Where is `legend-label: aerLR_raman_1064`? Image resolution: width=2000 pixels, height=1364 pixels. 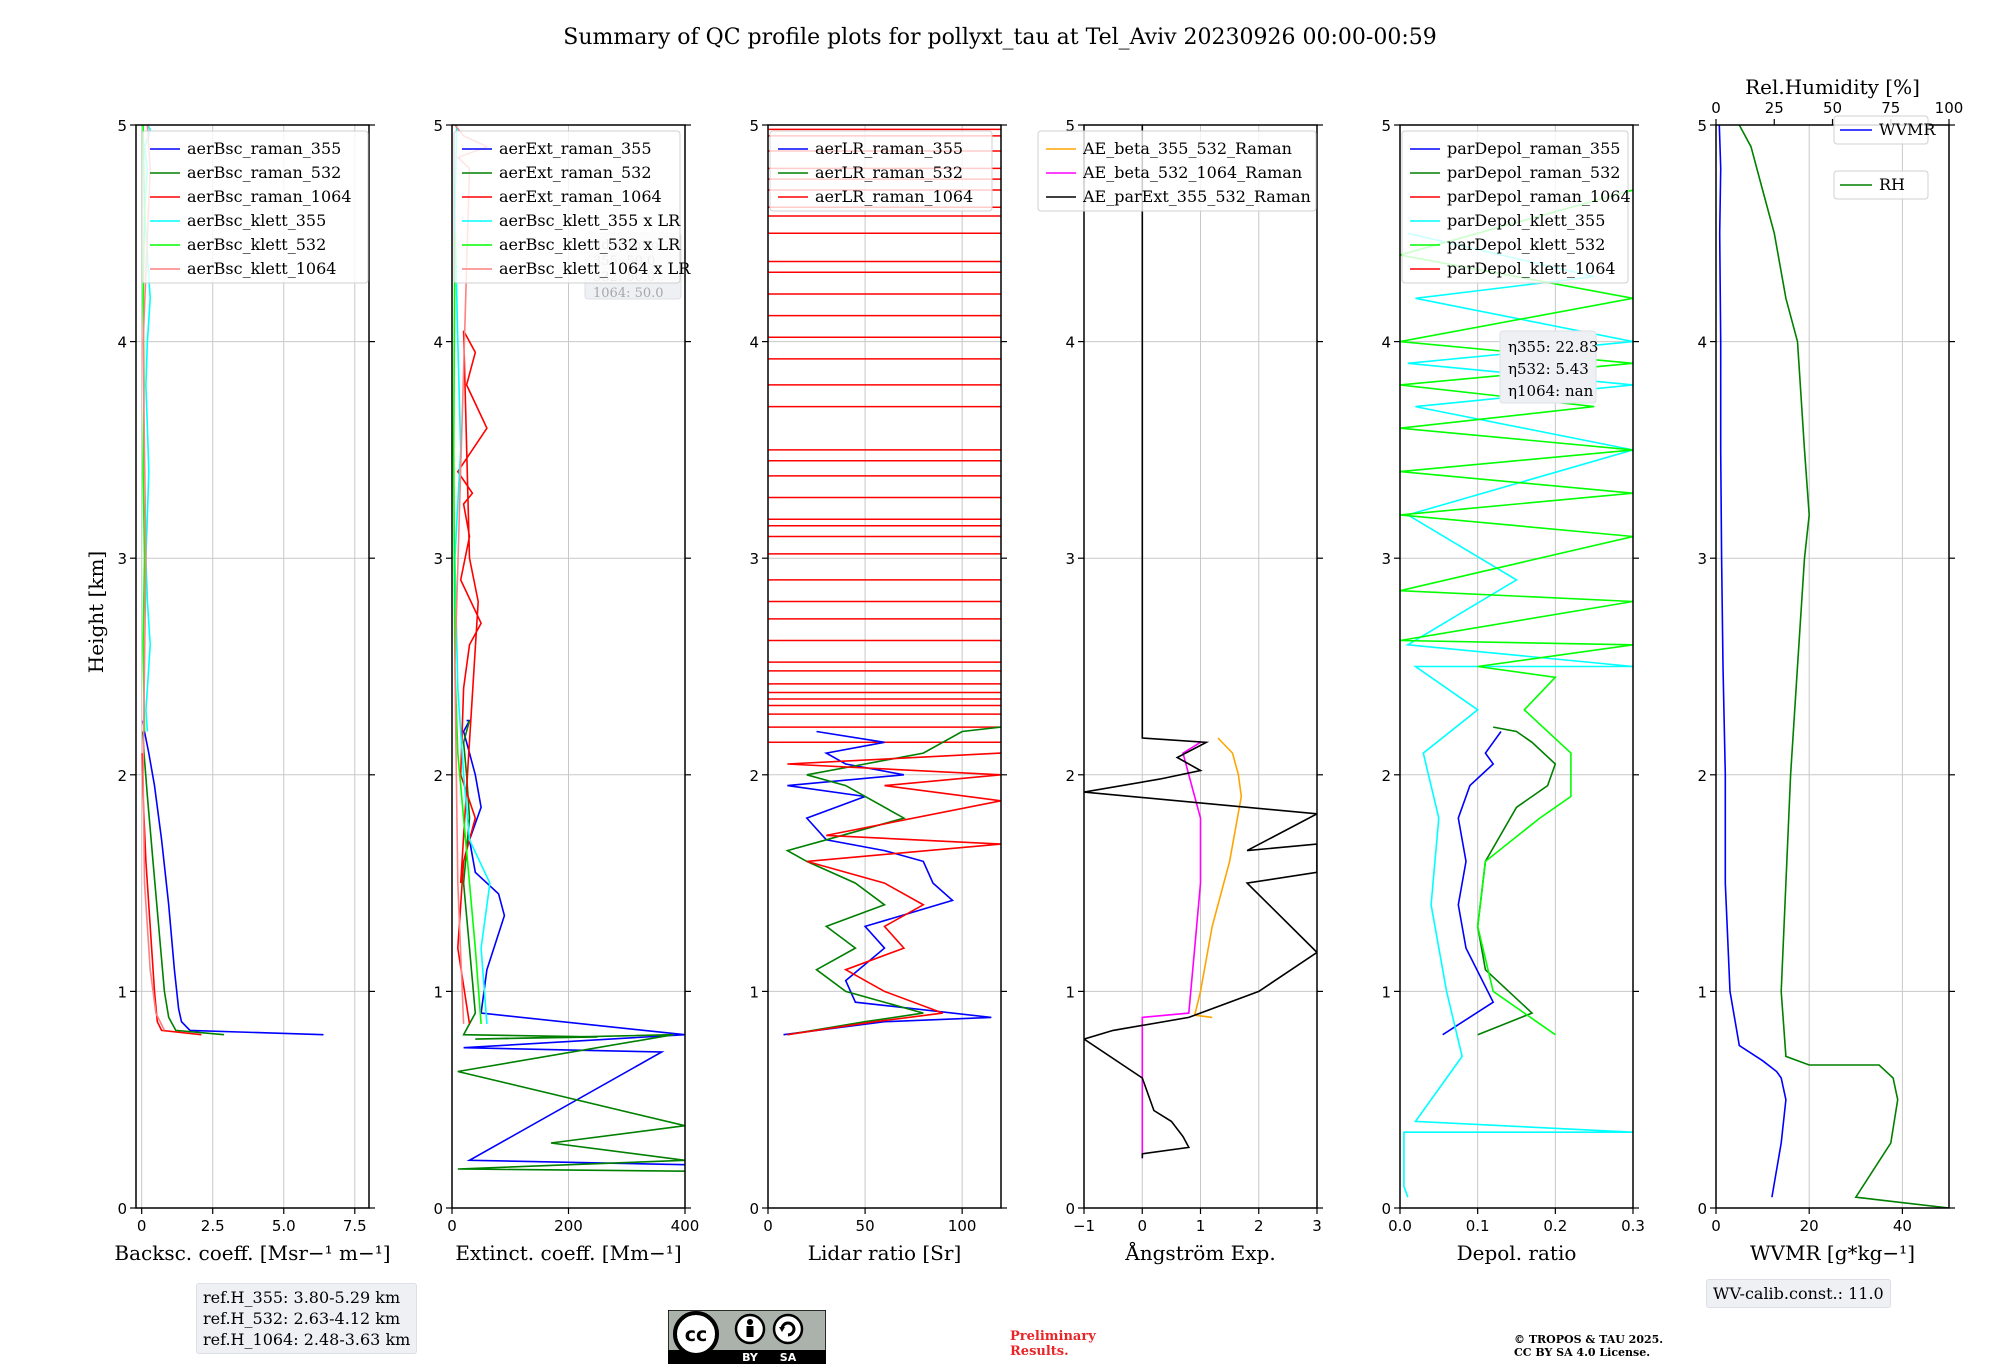
legend-label: aerLR_raman_1064 is located at coordinates (894, 196).